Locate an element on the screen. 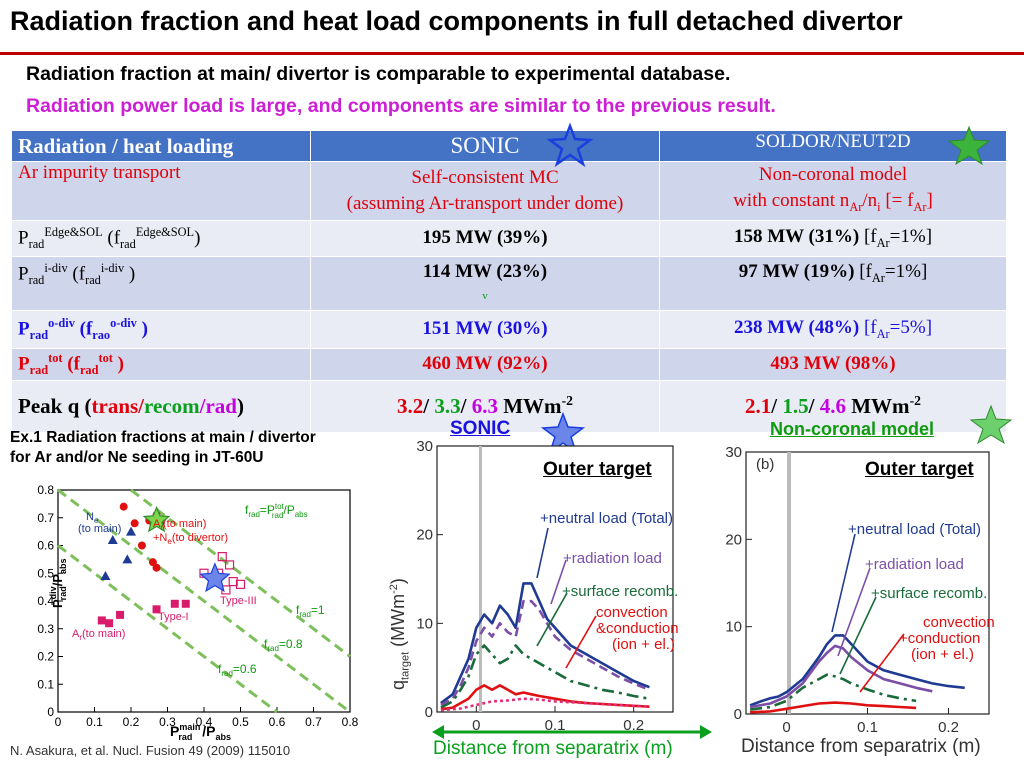 The width and height of the screenshot is (1024, 768). noncoronal-chart-label: Non-coronal model is located at coordinates (852, 429).